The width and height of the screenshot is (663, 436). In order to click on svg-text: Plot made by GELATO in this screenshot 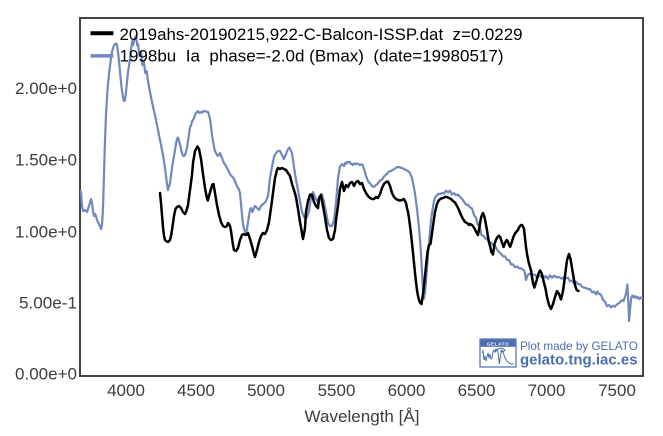, I will do `click(579, 346)`.